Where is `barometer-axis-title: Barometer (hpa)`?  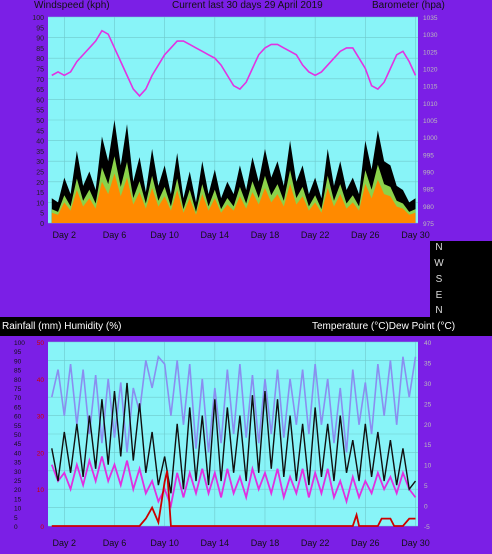 barometer-axis-title: Barometer (hpa) is located at coordinates (408, 5).